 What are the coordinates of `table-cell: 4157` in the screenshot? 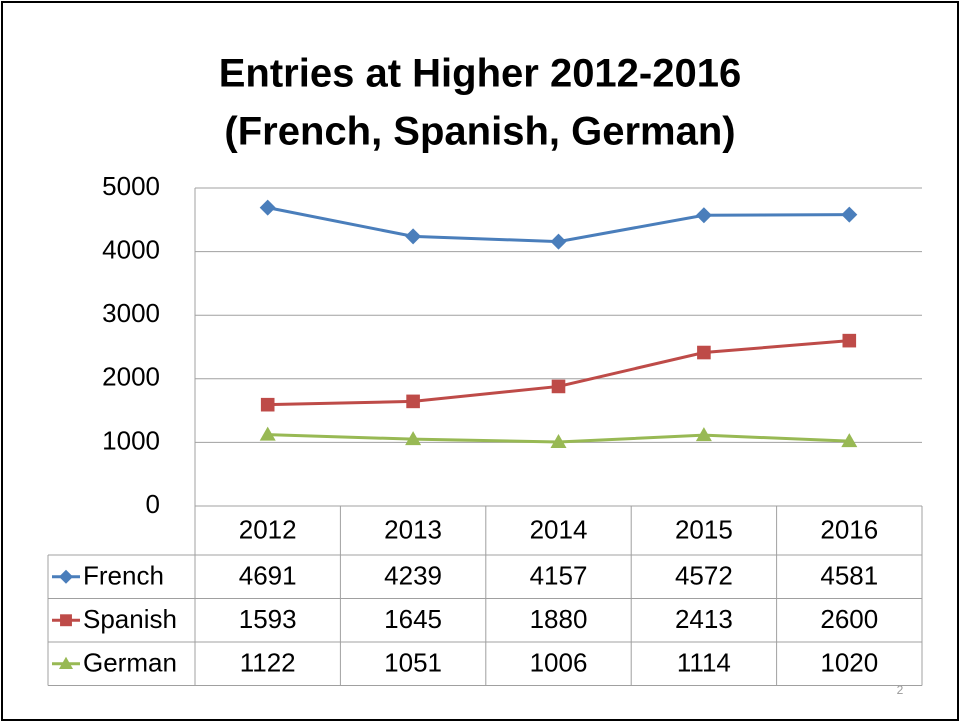 It's located at (559, 576).